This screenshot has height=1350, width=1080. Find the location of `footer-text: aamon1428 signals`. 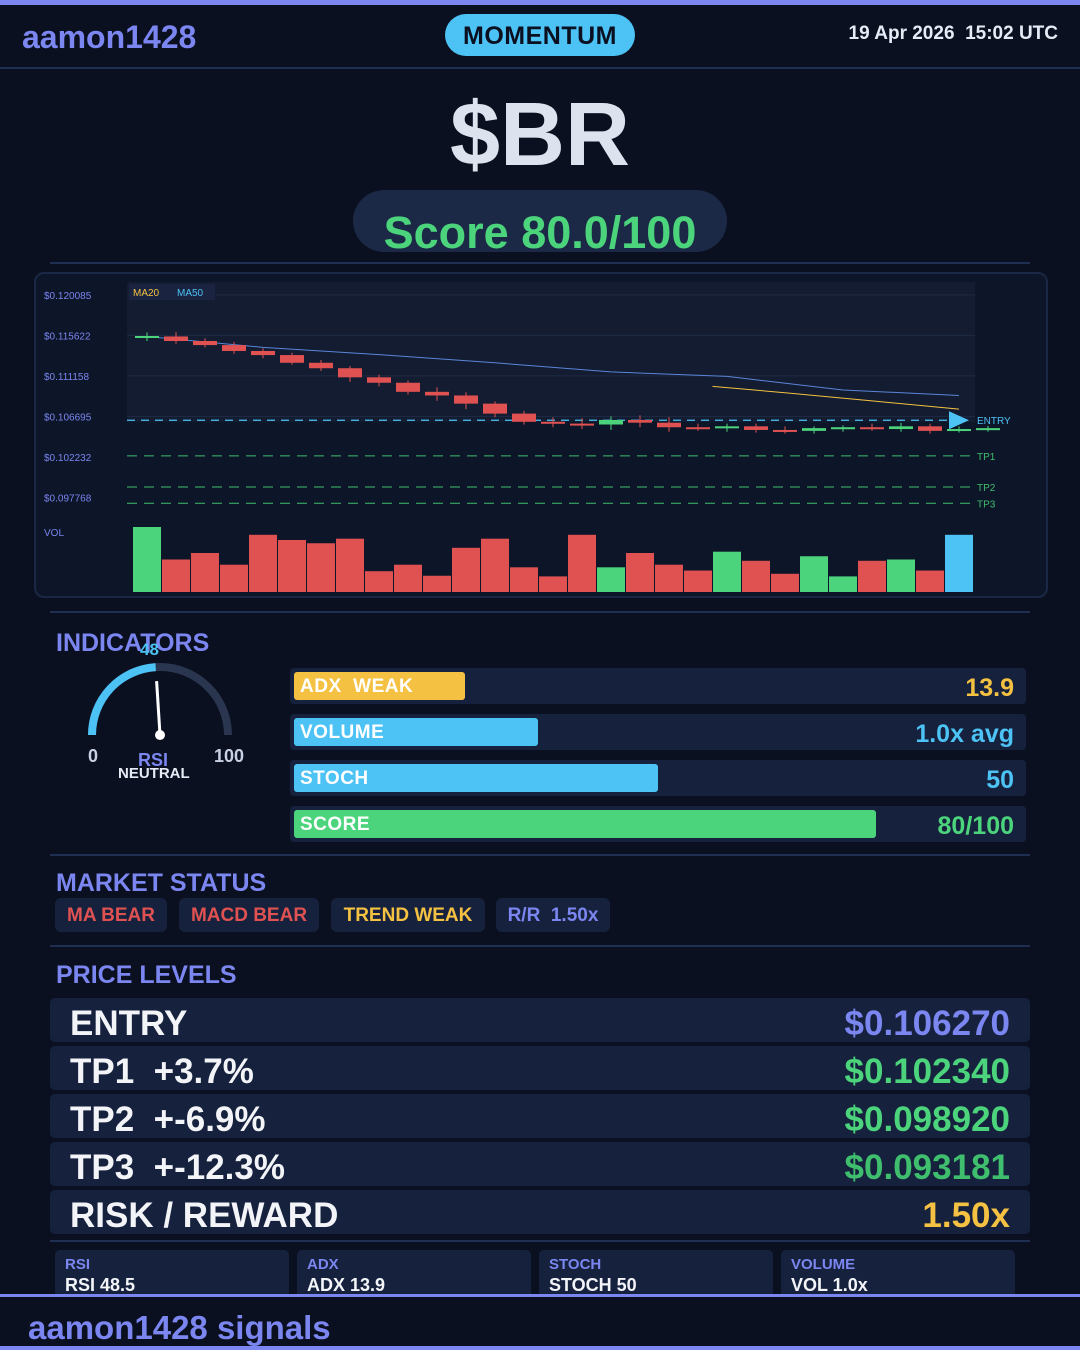

footer-text: aamon1428 signals is located at coordinates (179, 1327).